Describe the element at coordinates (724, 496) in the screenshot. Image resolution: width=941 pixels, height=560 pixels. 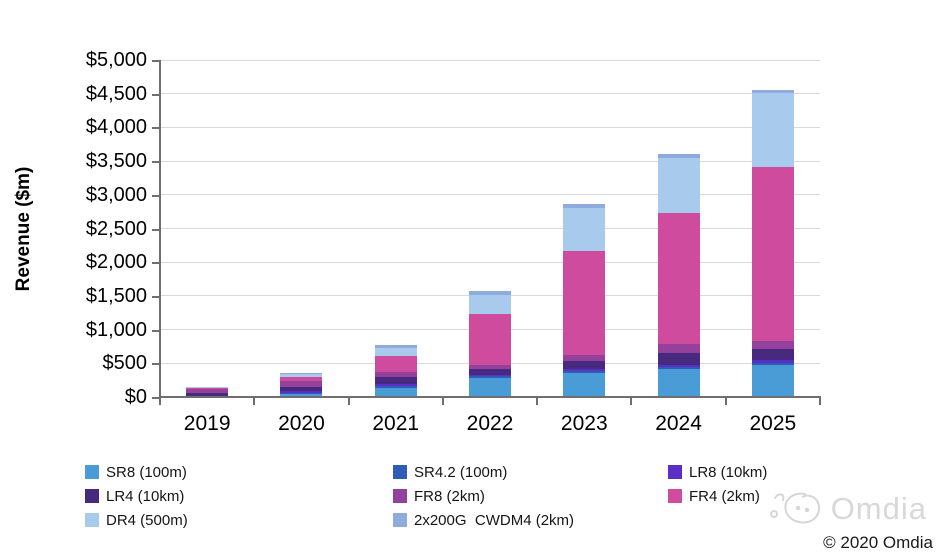
I see `legend-label: FR4 (2km)` at that location.